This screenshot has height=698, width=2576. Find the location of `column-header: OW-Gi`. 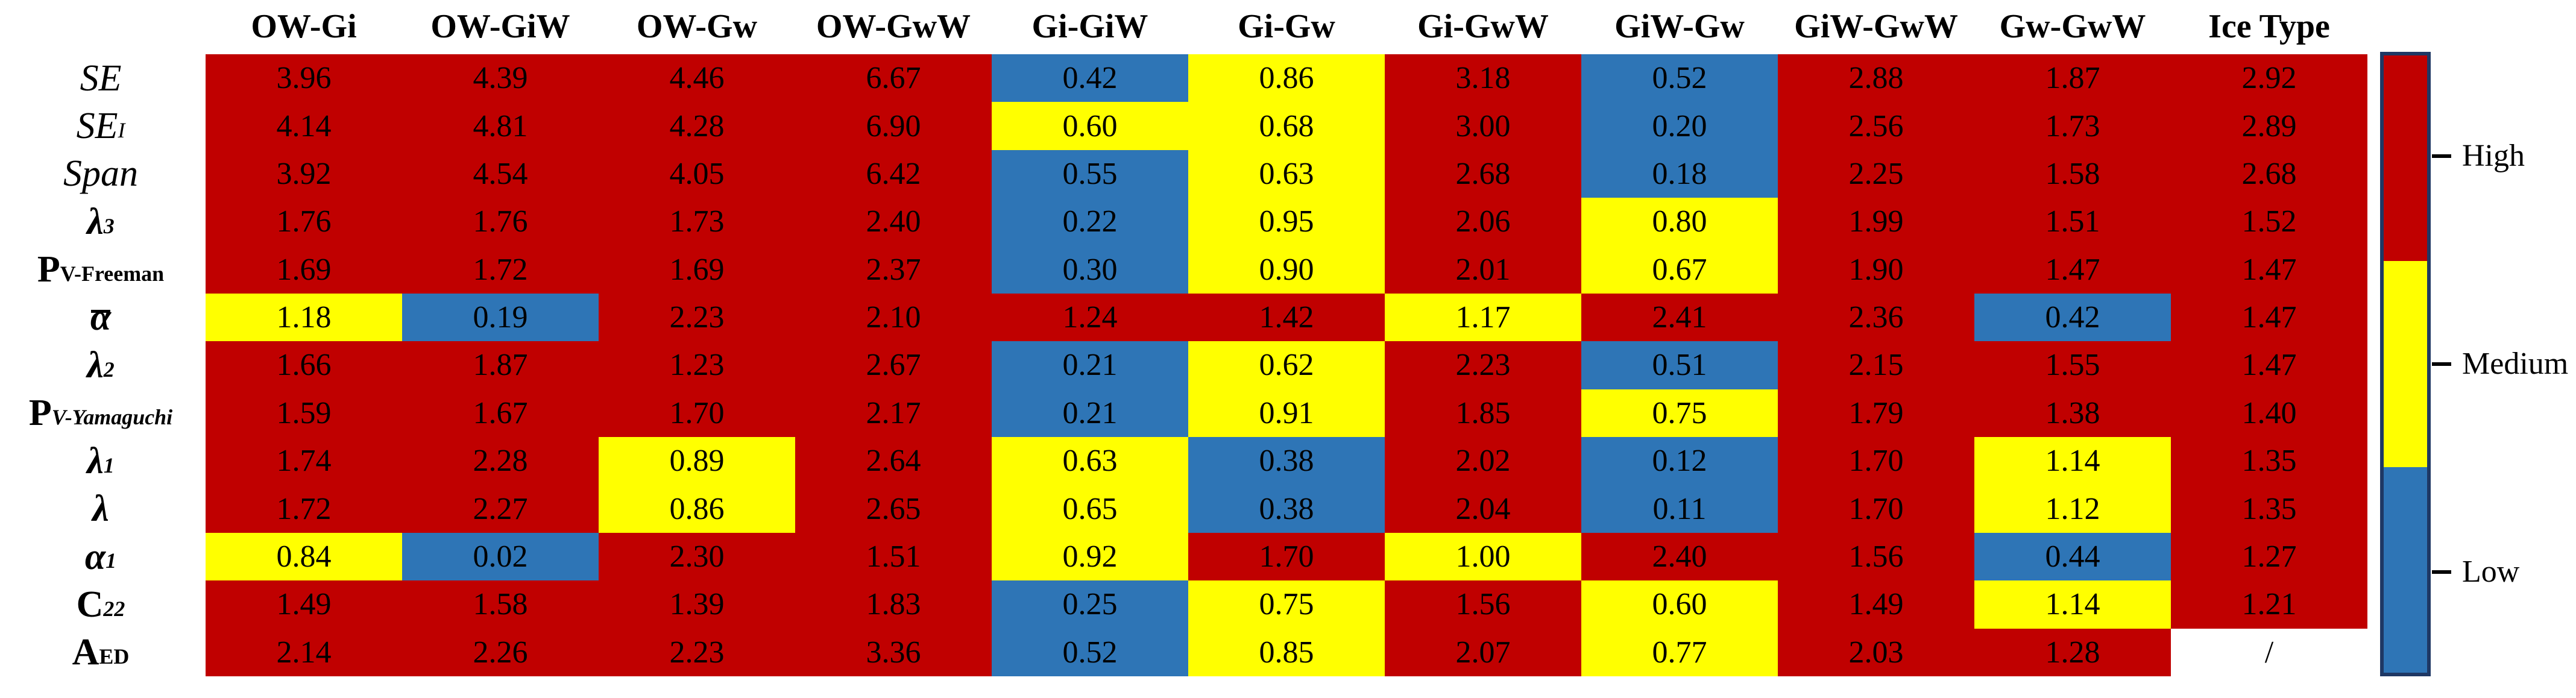

column-header: OW-Gi is located at coordinates (304, 26).